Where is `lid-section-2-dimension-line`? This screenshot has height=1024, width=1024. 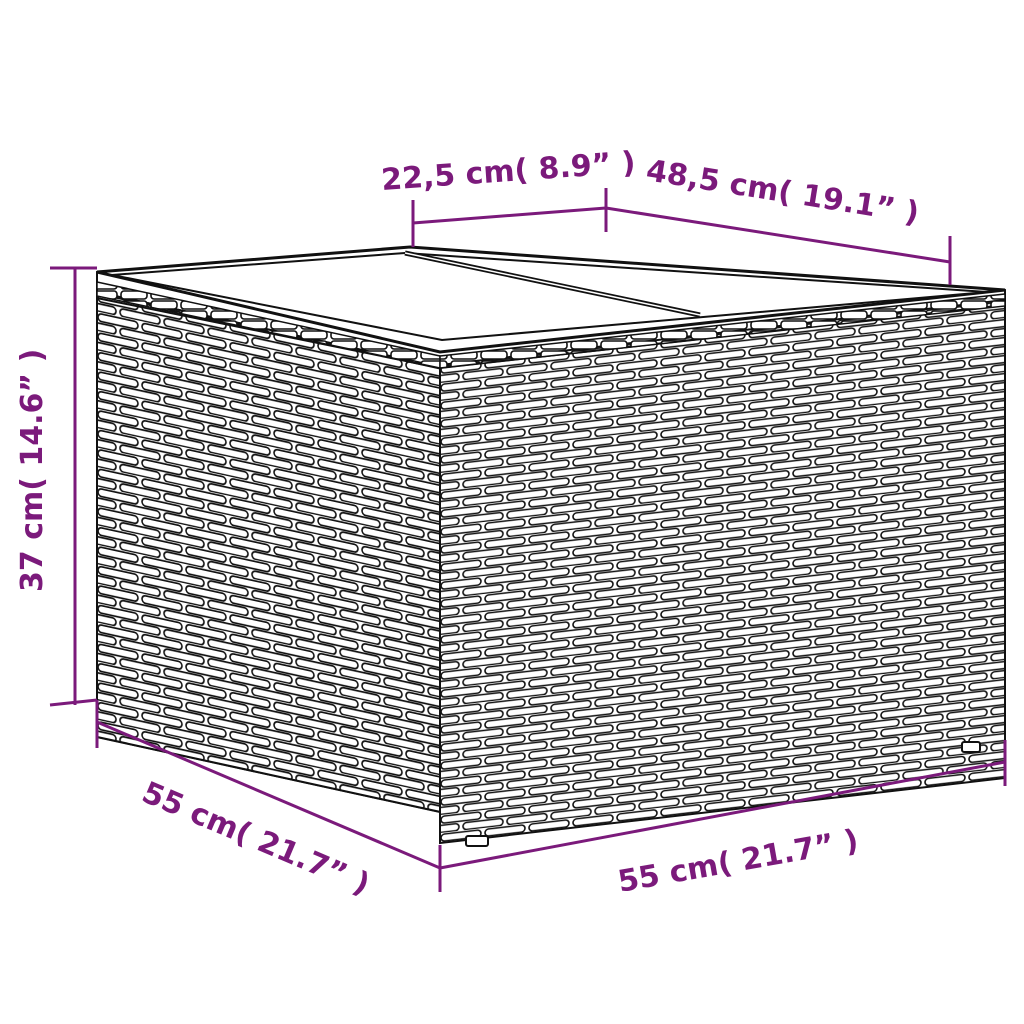
lid-section-2-dimension-line is located at coordinates (778, 245).